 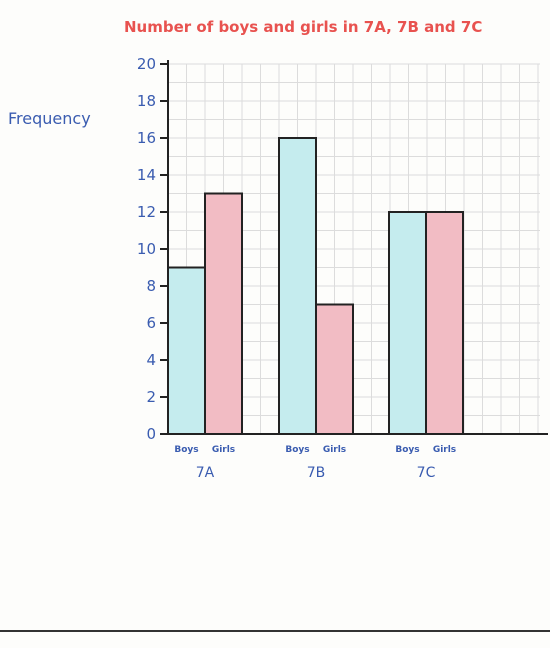 I want to click on y-tick-label: 0, so click(x=151, y=434).